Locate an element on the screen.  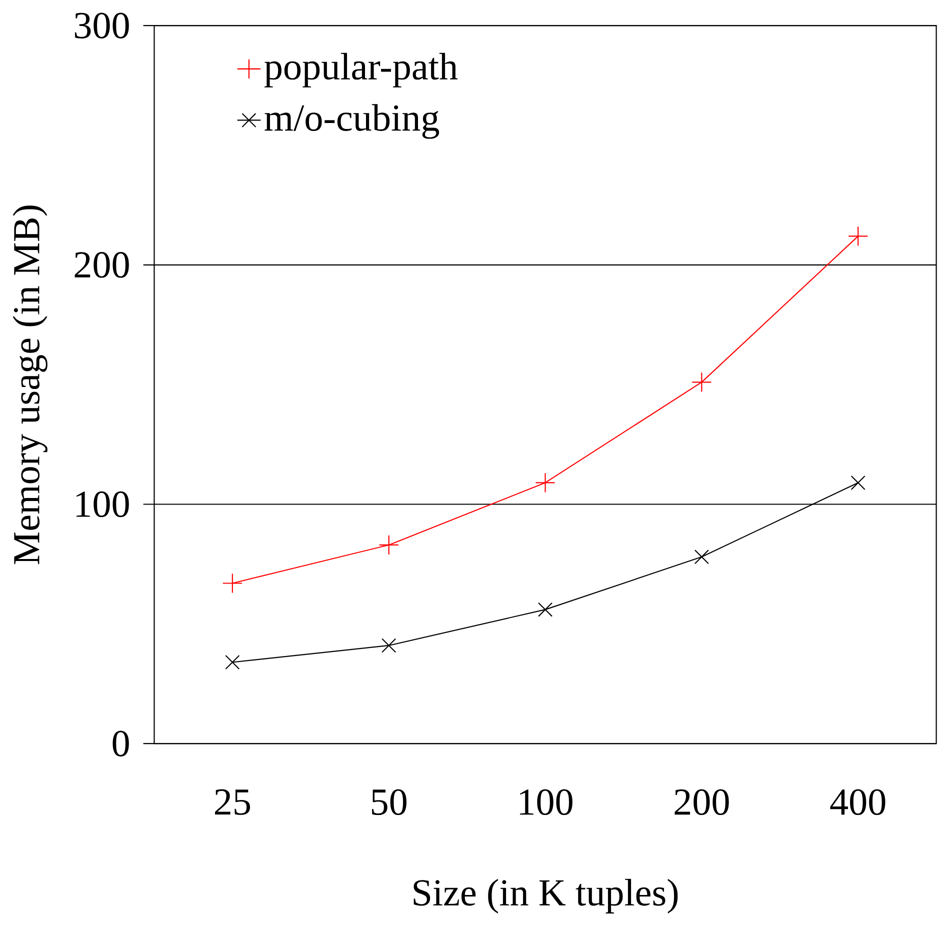
x-axis-title: Size (in K tuples) is located at coordinates (546, 896).